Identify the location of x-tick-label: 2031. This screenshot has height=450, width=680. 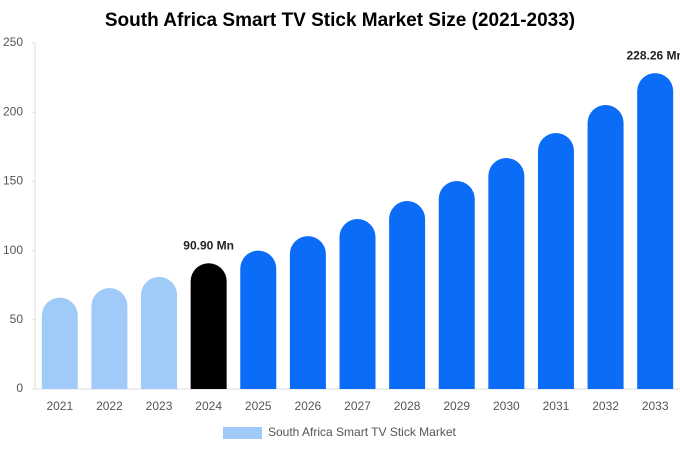
(556, 406).